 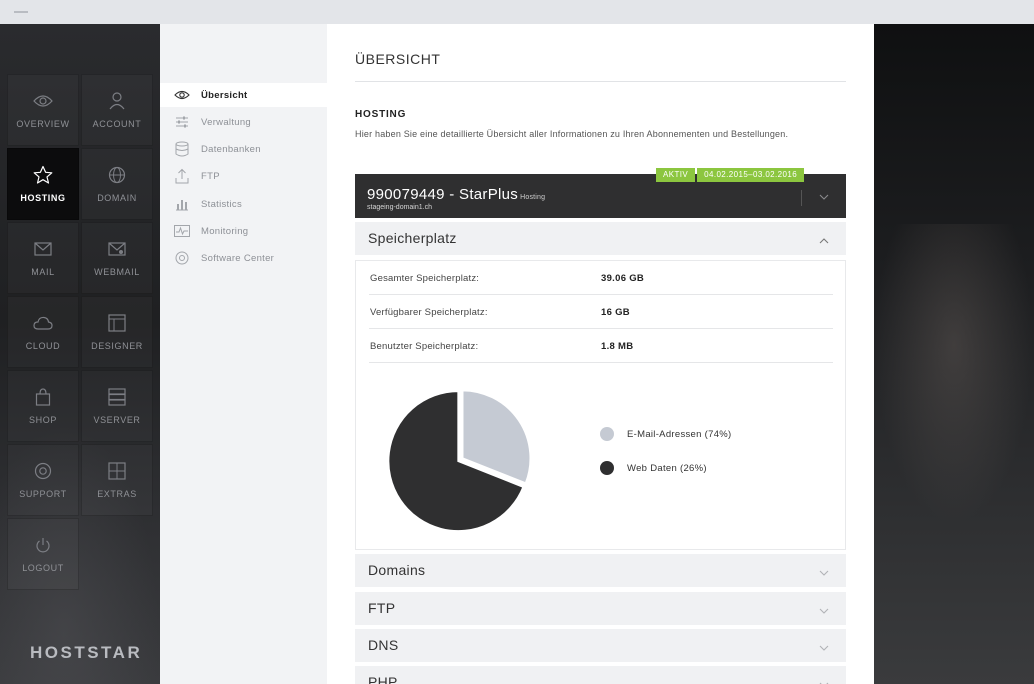 I want to click on minimize-icon, so click(x=21, y=12).